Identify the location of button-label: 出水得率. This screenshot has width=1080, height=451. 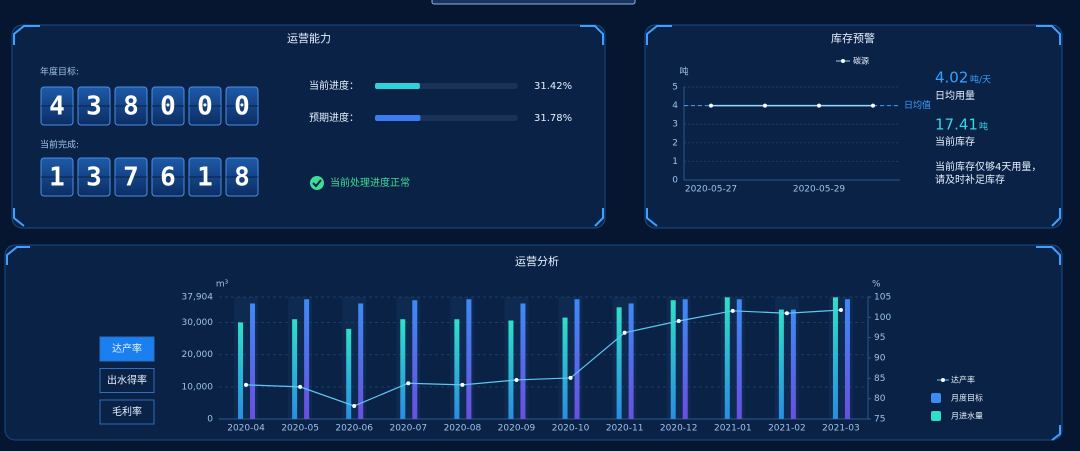
(127, 380).